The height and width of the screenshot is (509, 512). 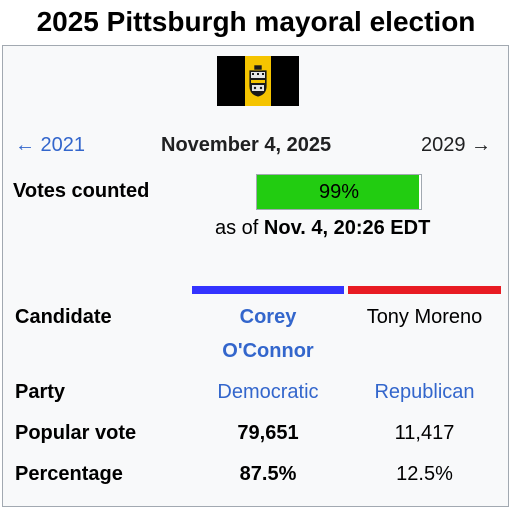 What do you see at coordinates (40, 392) in the screenshot?
I see `row-label-party: Party` at bounding box center [40, 392].